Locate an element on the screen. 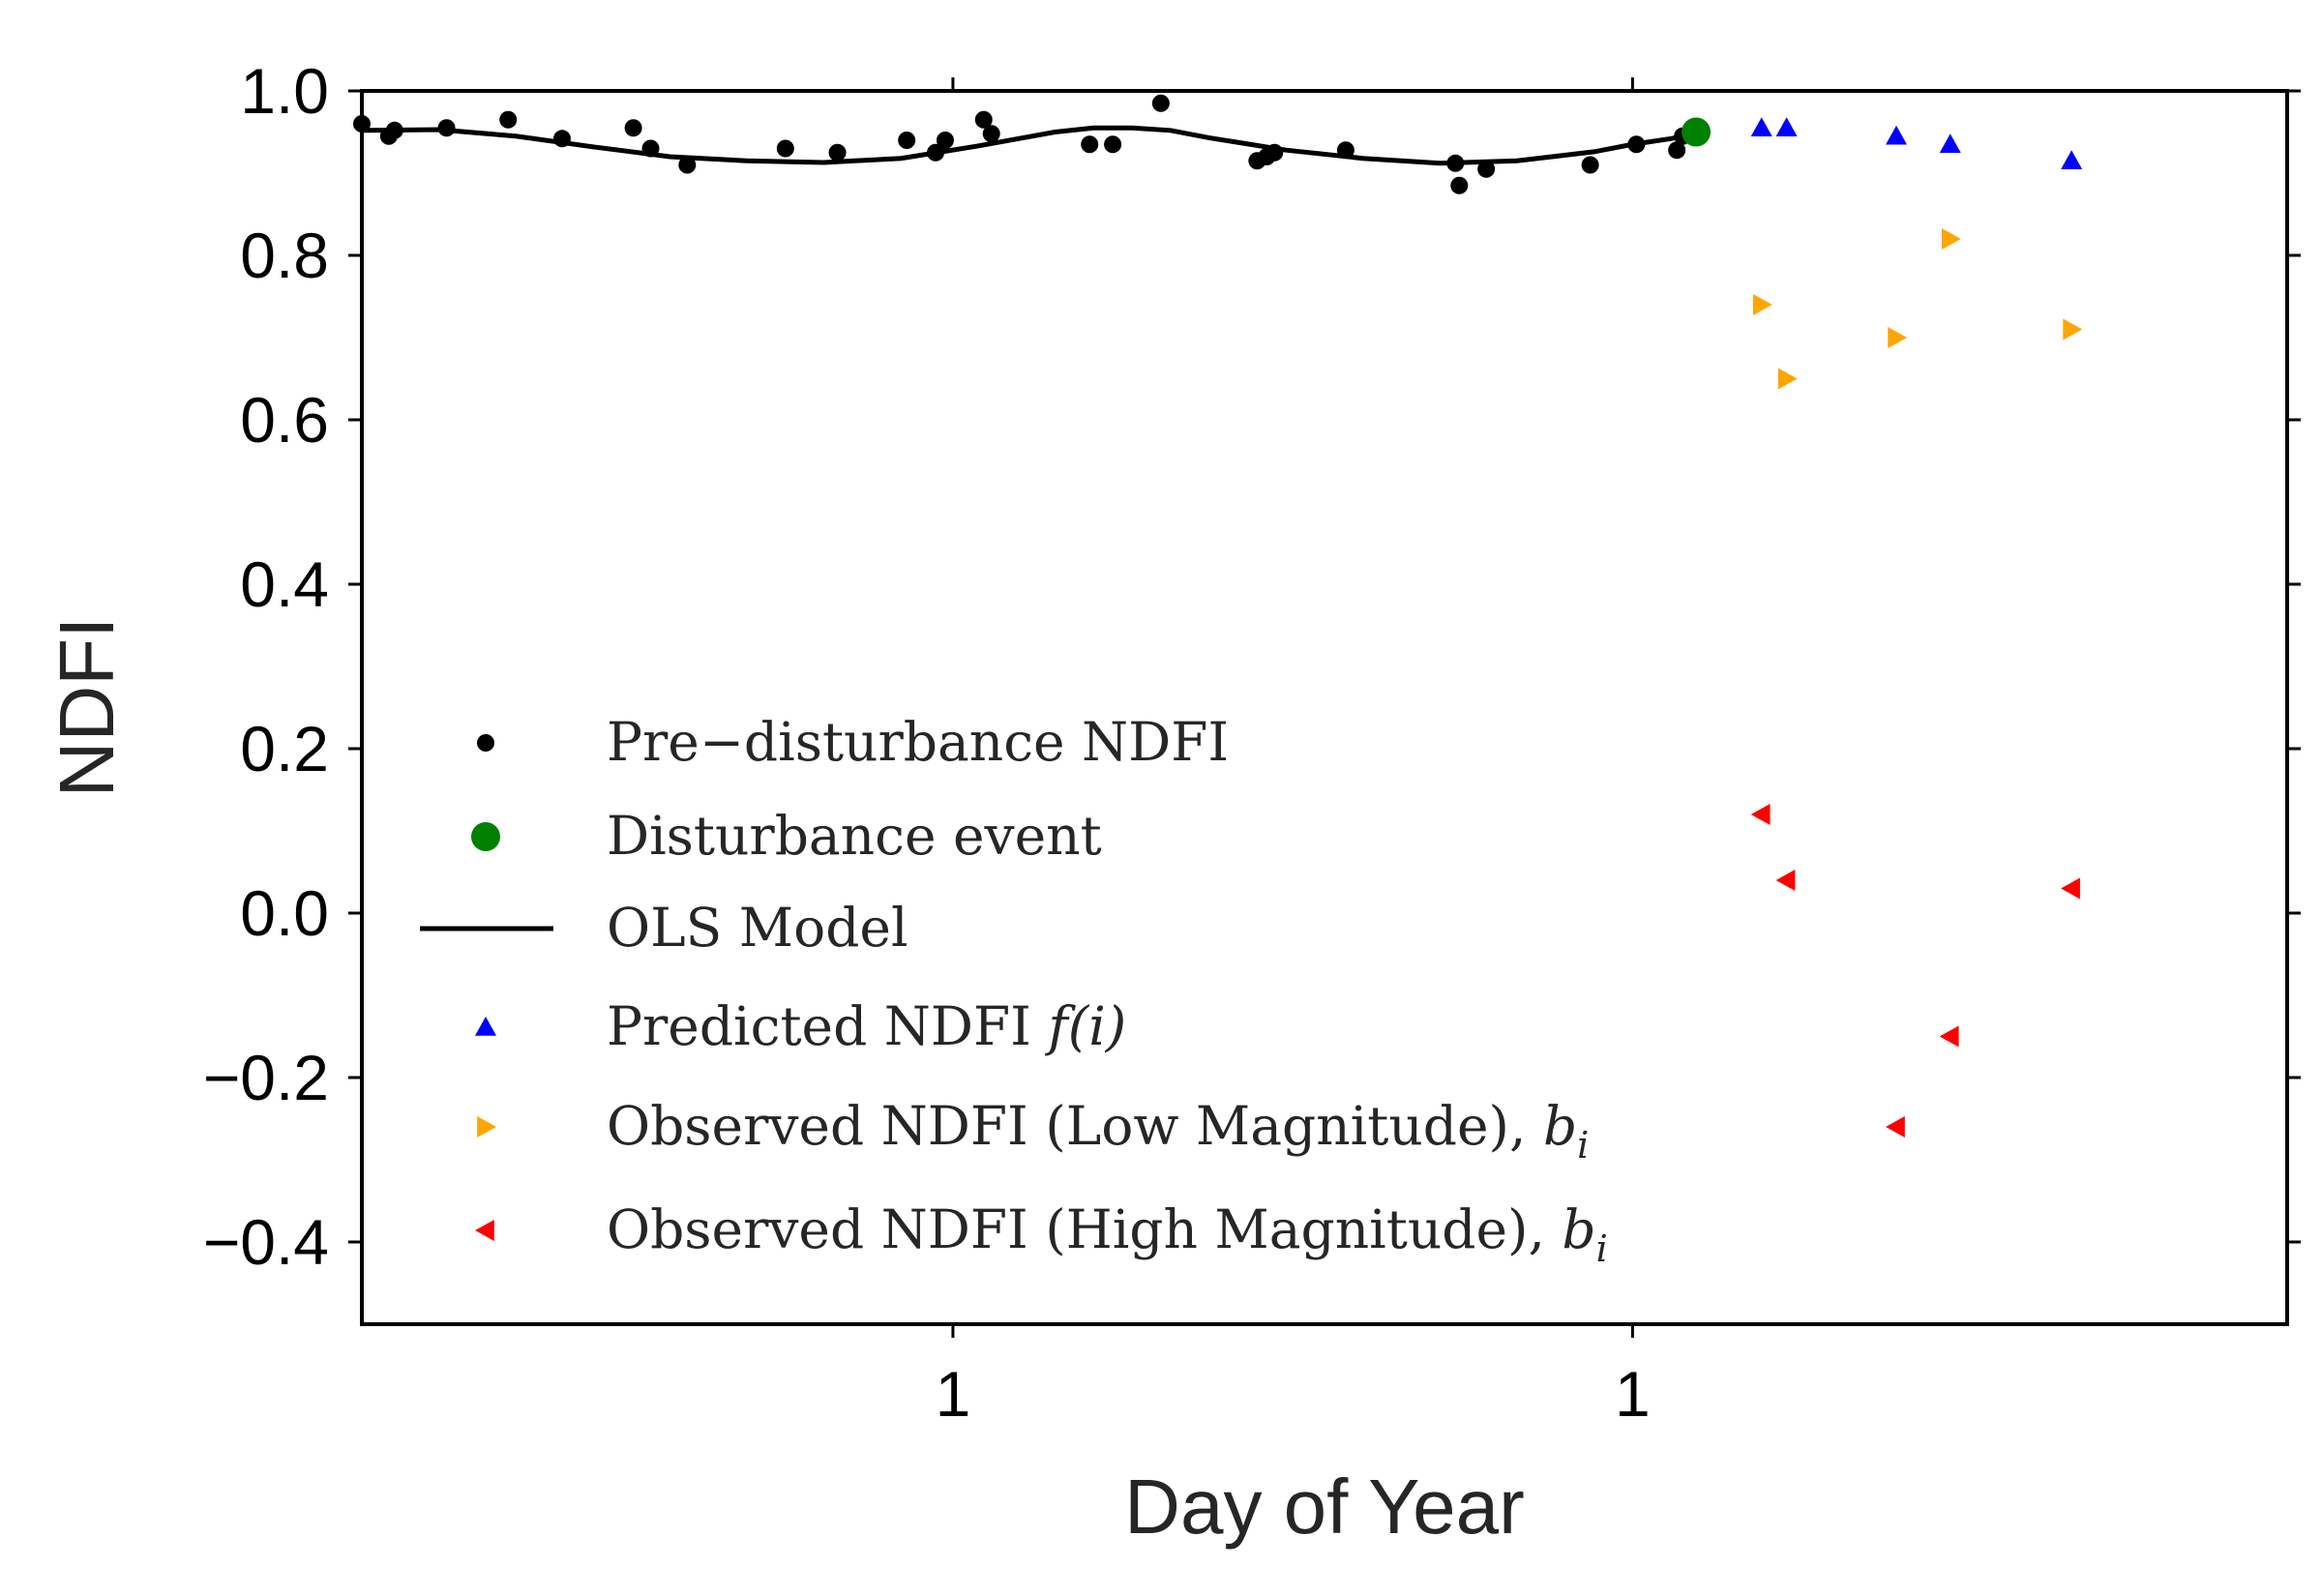  legend-label: Observed NDFI (High Magnitude), bi is located at coordinates (1107, 1234).